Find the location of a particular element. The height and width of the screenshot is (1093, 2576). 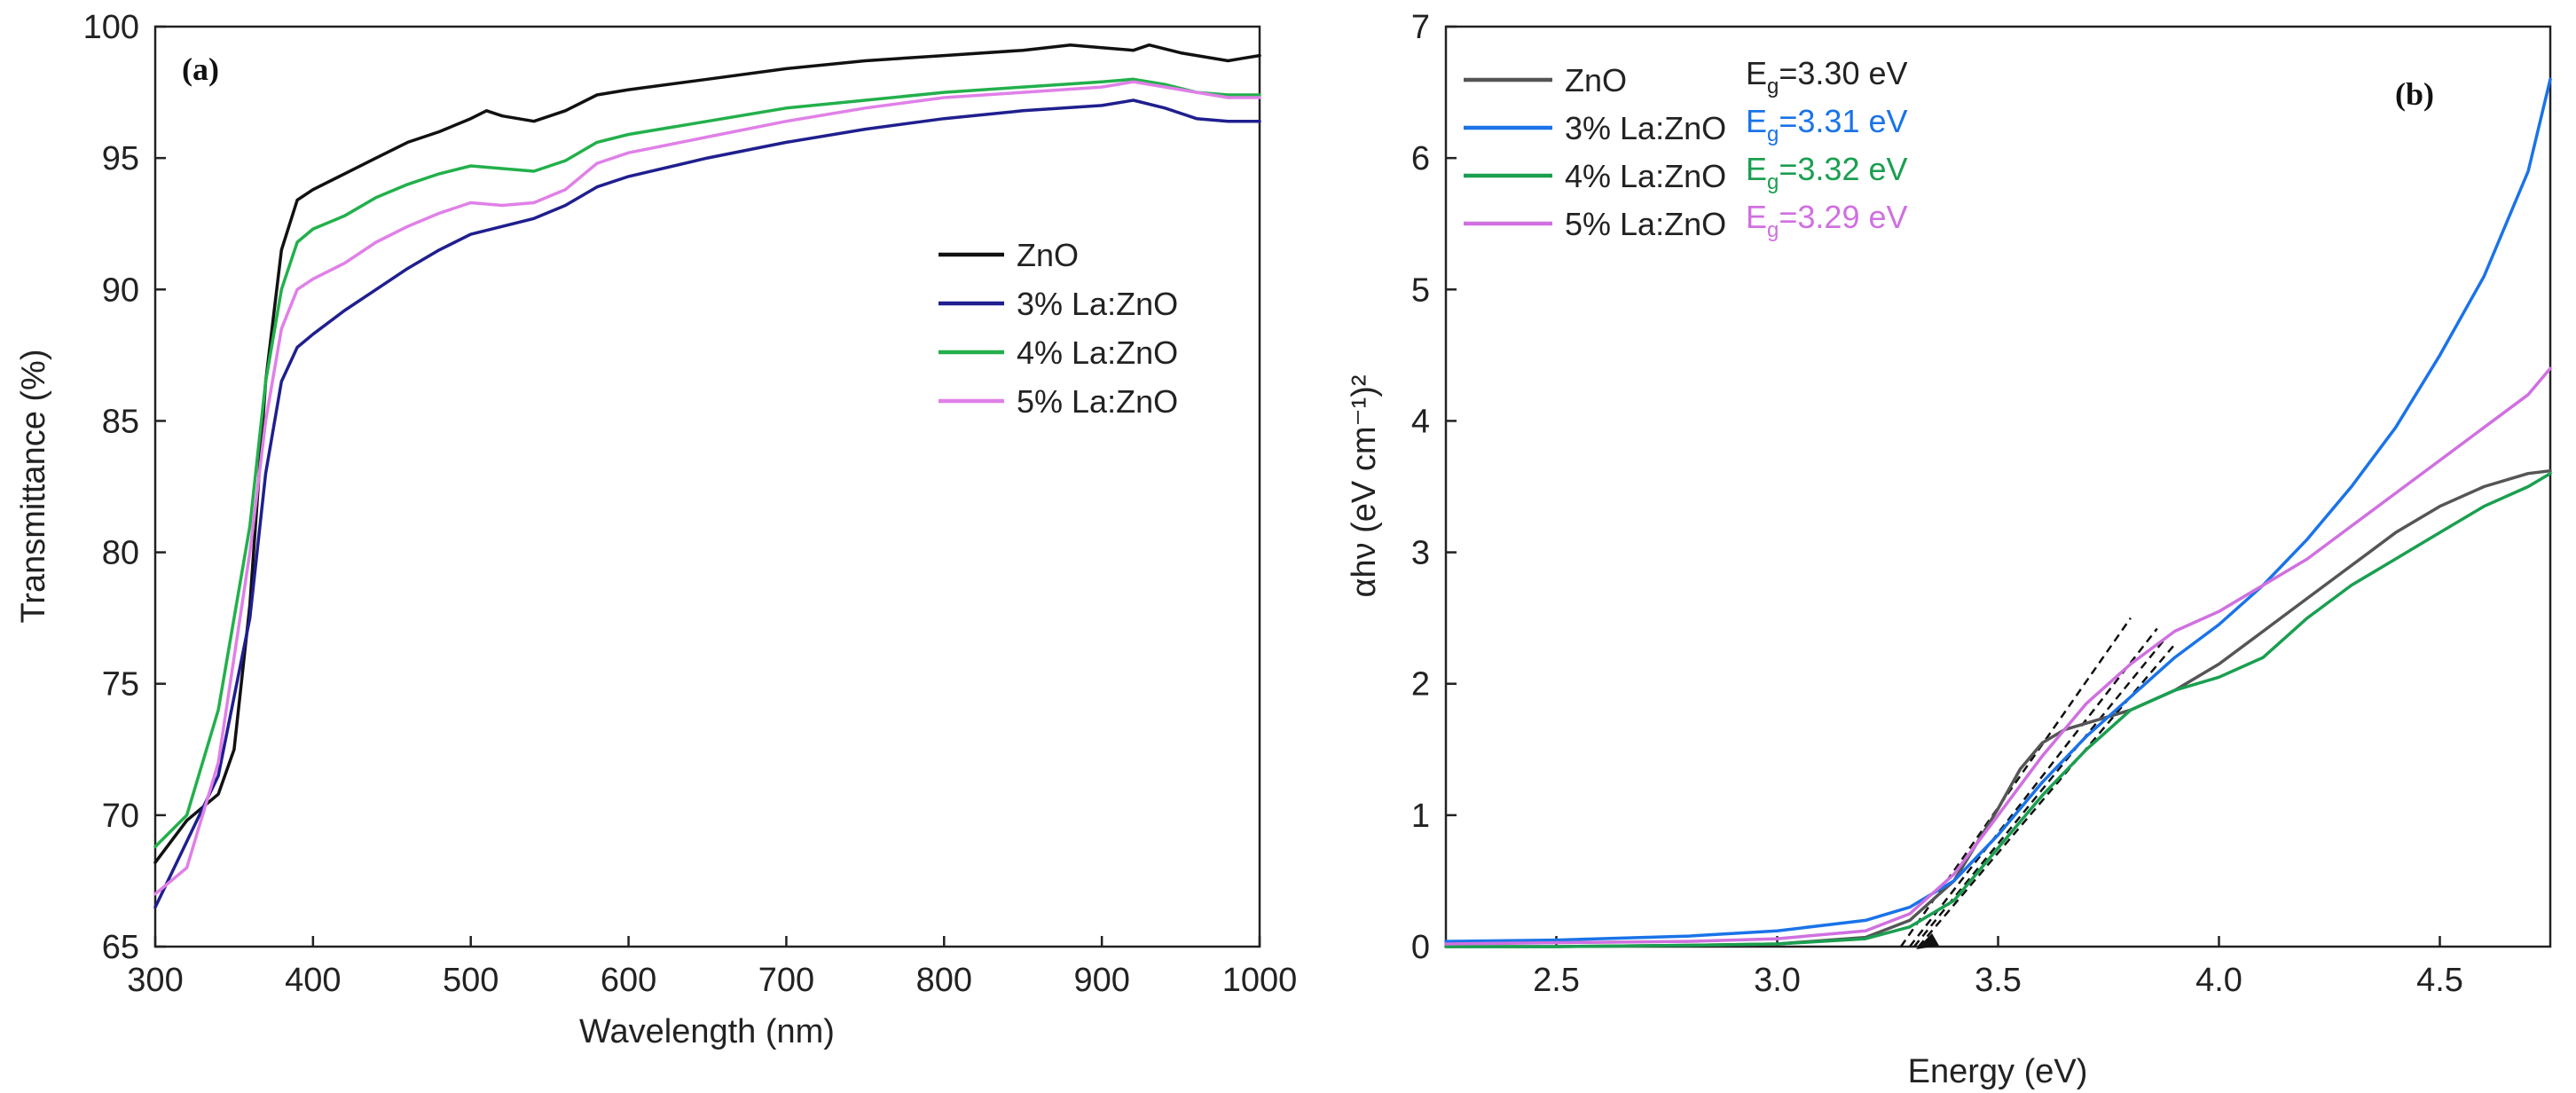

x-tick-label: 800 is located at coordinates (944, 980).